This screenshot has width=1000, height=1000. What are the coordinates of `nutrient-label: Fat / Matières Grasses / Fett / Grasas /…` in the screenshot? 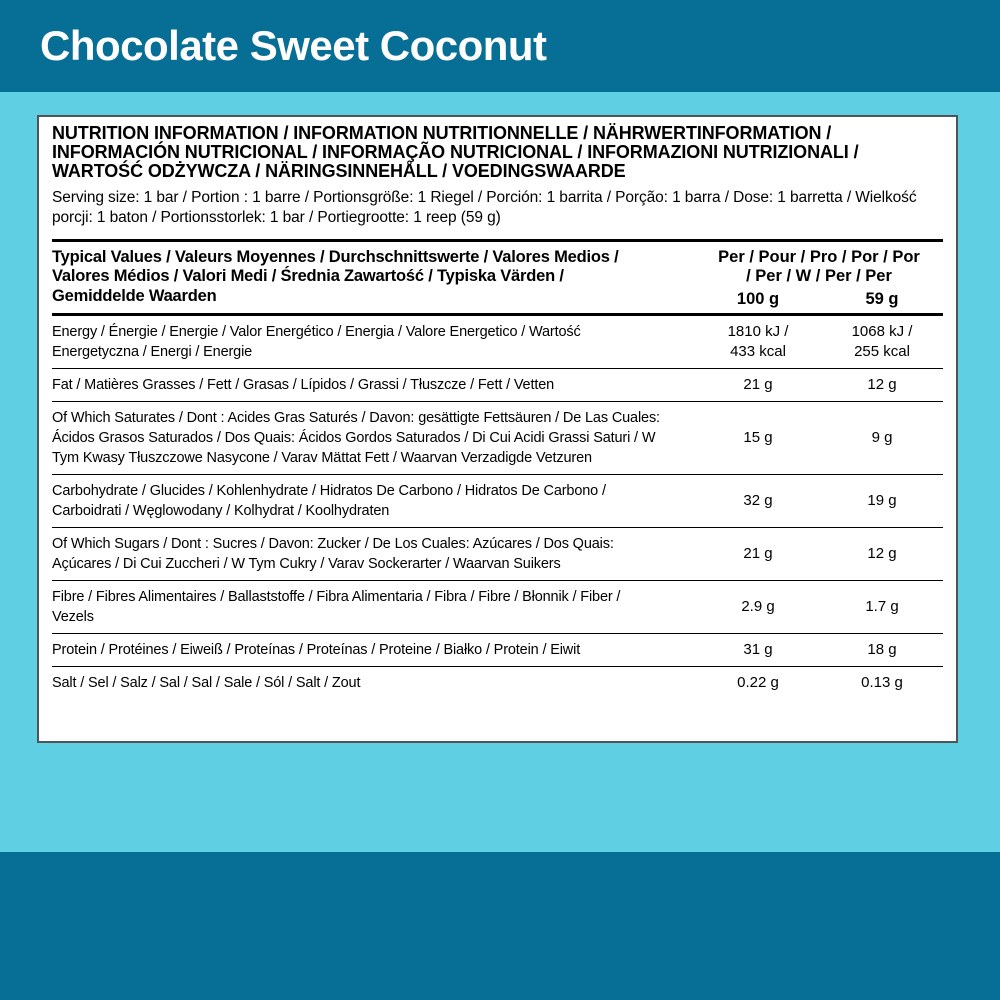 It's located at (303, 384).